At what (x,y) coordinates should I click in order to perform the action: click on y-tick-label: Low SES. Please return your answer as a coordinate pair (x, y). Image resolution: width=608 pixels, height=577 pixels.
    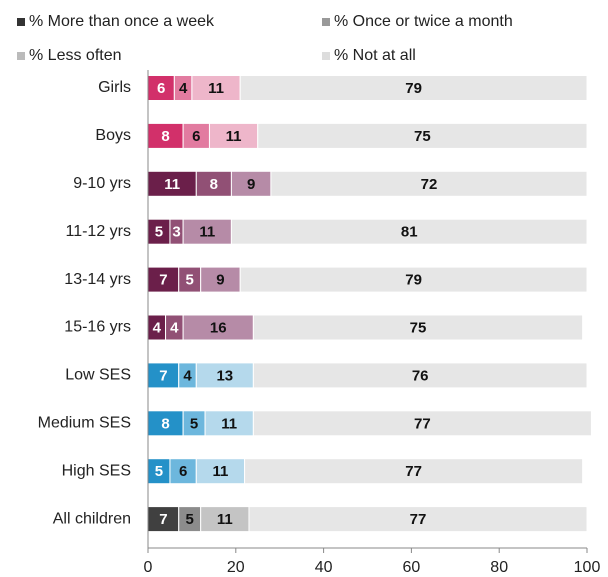
    Looking at the image, I should click on (98, 375).